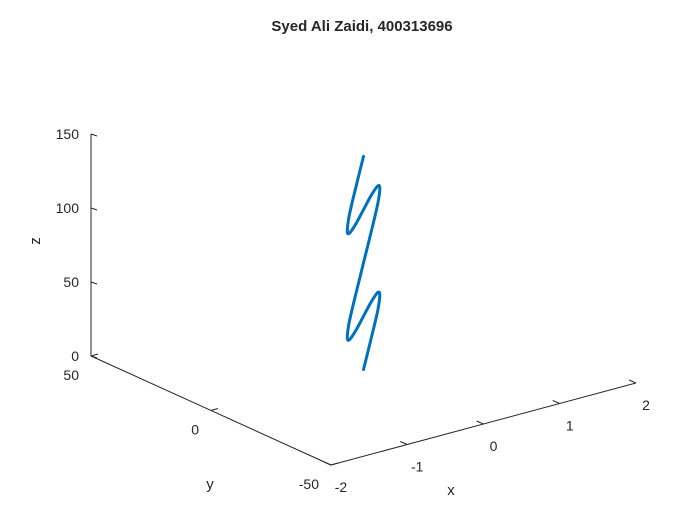  Describe the element at coordinates (71, 375) in the screenshot. I see `y-tick-label: 50` at that location.